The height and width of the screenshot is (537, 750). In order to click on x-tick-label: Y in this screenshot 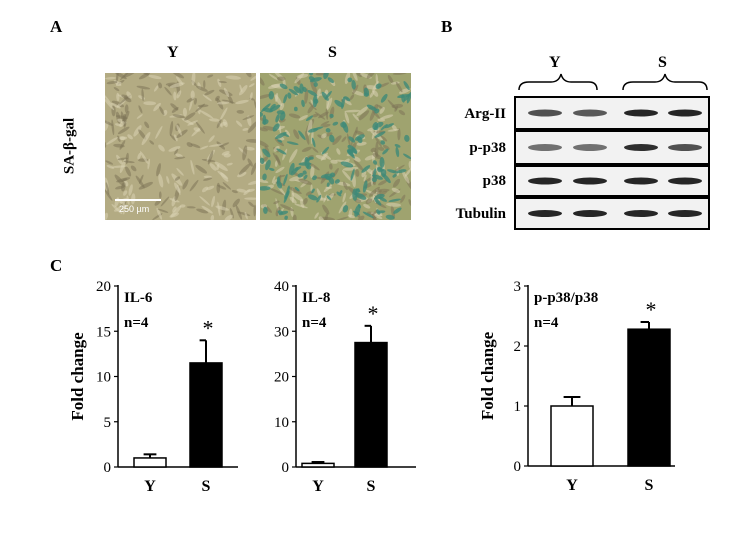, I will do `click(150, 486)`.